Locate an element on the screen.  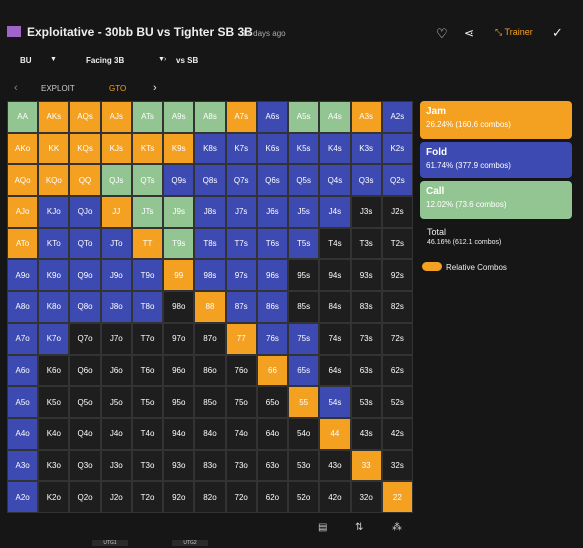
hand-cell: J6o is located at coordinates (116, 370).